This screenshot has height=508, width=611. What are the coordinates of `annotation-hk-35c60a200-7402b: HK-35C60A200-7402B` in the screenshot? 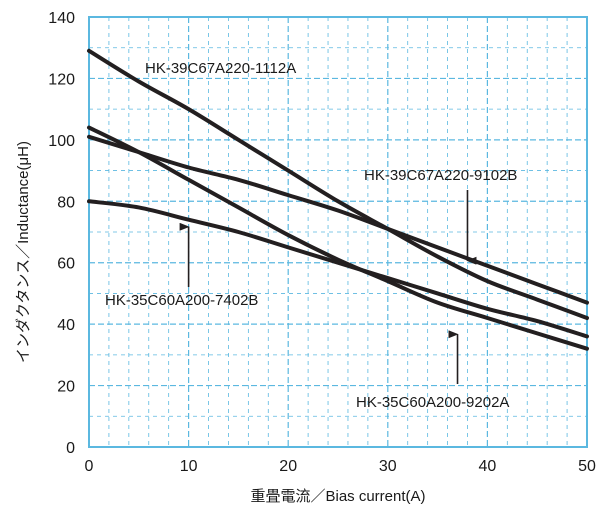 It's located at (181, 300).